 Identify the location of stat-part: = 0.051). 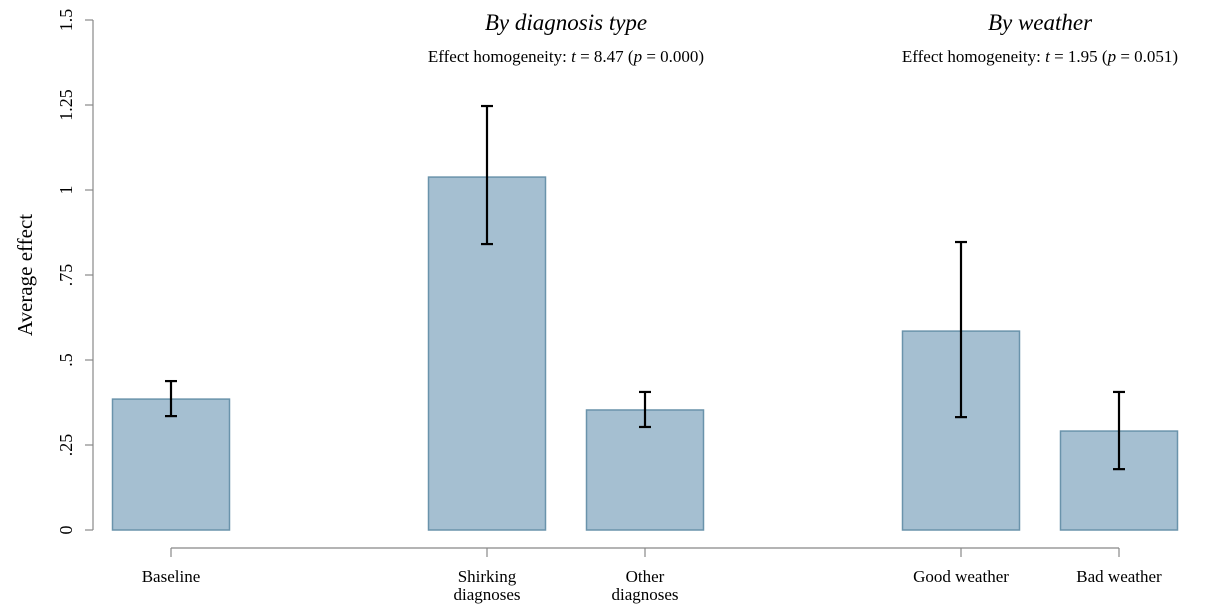
(1147, 56).